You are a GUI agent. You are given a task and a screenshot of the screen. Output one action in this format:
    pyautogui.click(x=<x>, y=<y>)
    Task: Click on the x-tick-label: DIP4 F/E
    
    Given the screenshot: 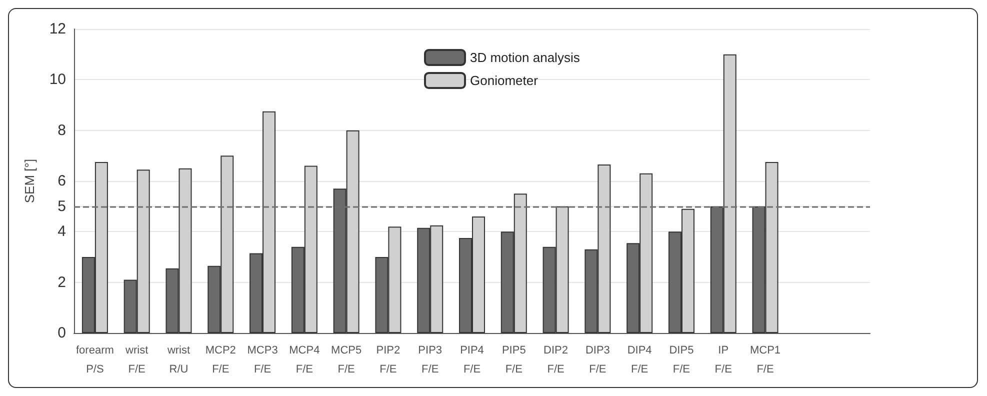 What is the action you would take?
    pyautogui.click(x=639, y=360)
    